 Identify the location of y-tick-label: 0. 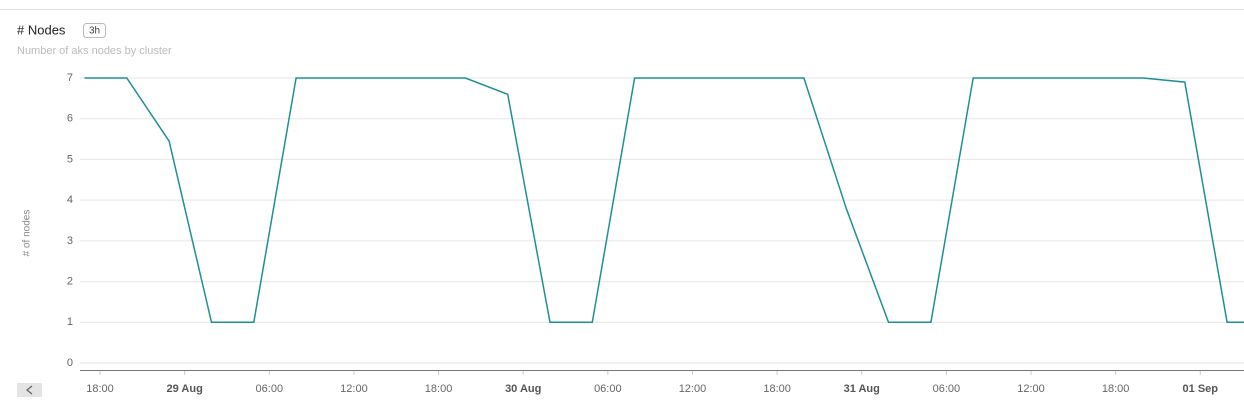
(70, 363).